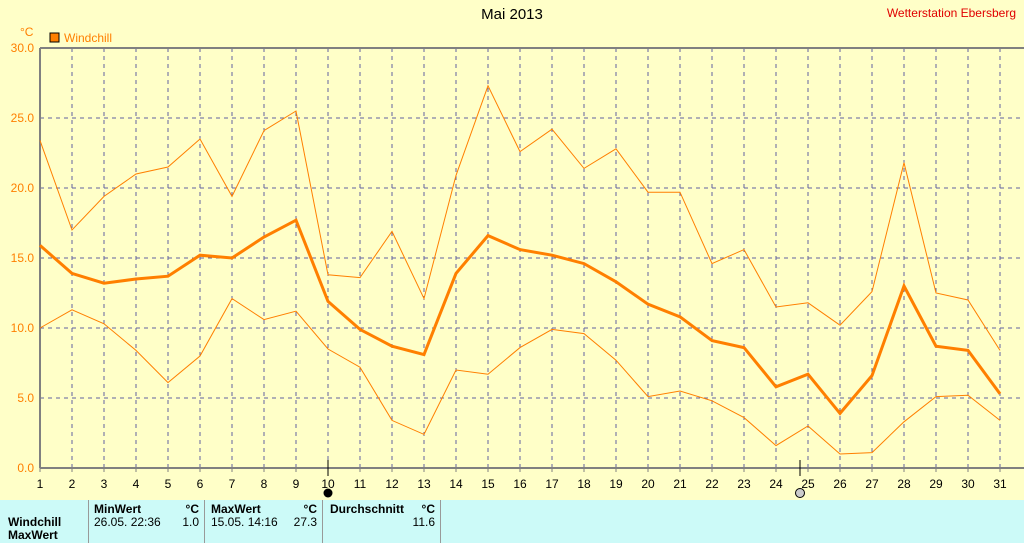  I want to click on avg-value: 11.6, so click(423, 522).